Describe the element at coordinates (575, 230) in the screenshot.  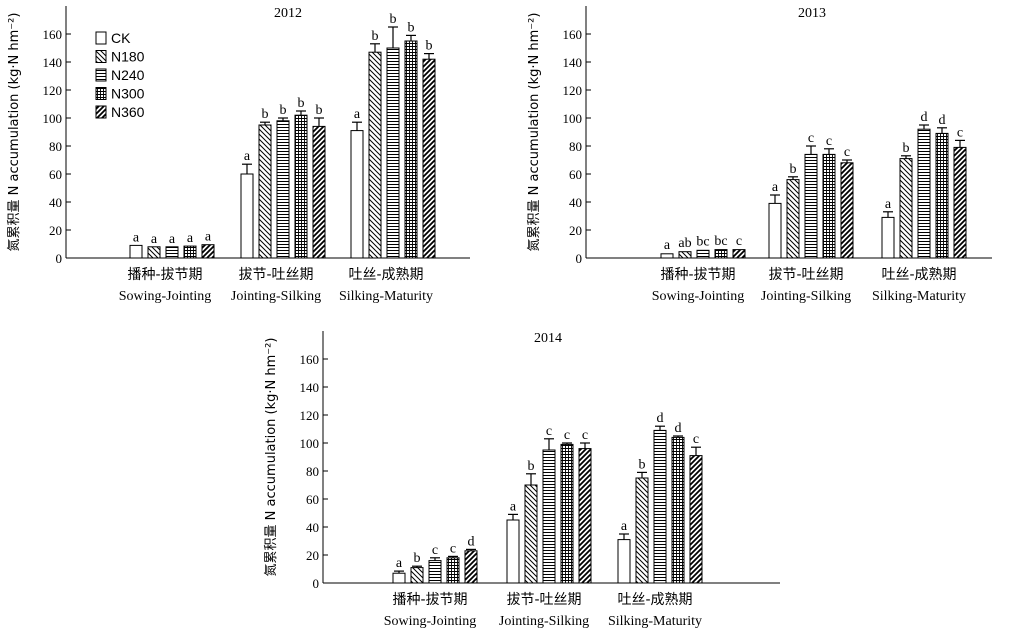
I see `y-tick-label: 20` at that location.